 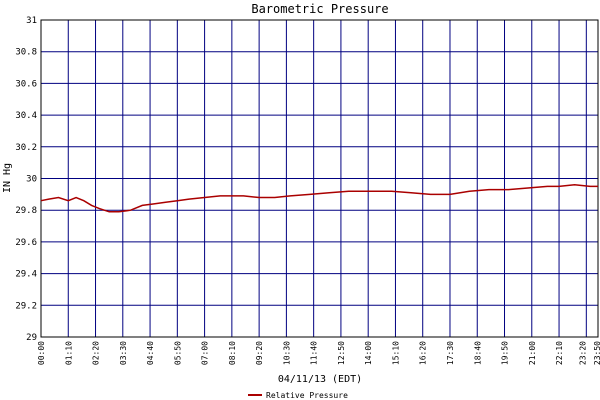 What do you see at coordinates (320, 379) in the screenshot?
I see `x-axis-label: 04/11/13 (EDT)` at bounding box center [320, 379].